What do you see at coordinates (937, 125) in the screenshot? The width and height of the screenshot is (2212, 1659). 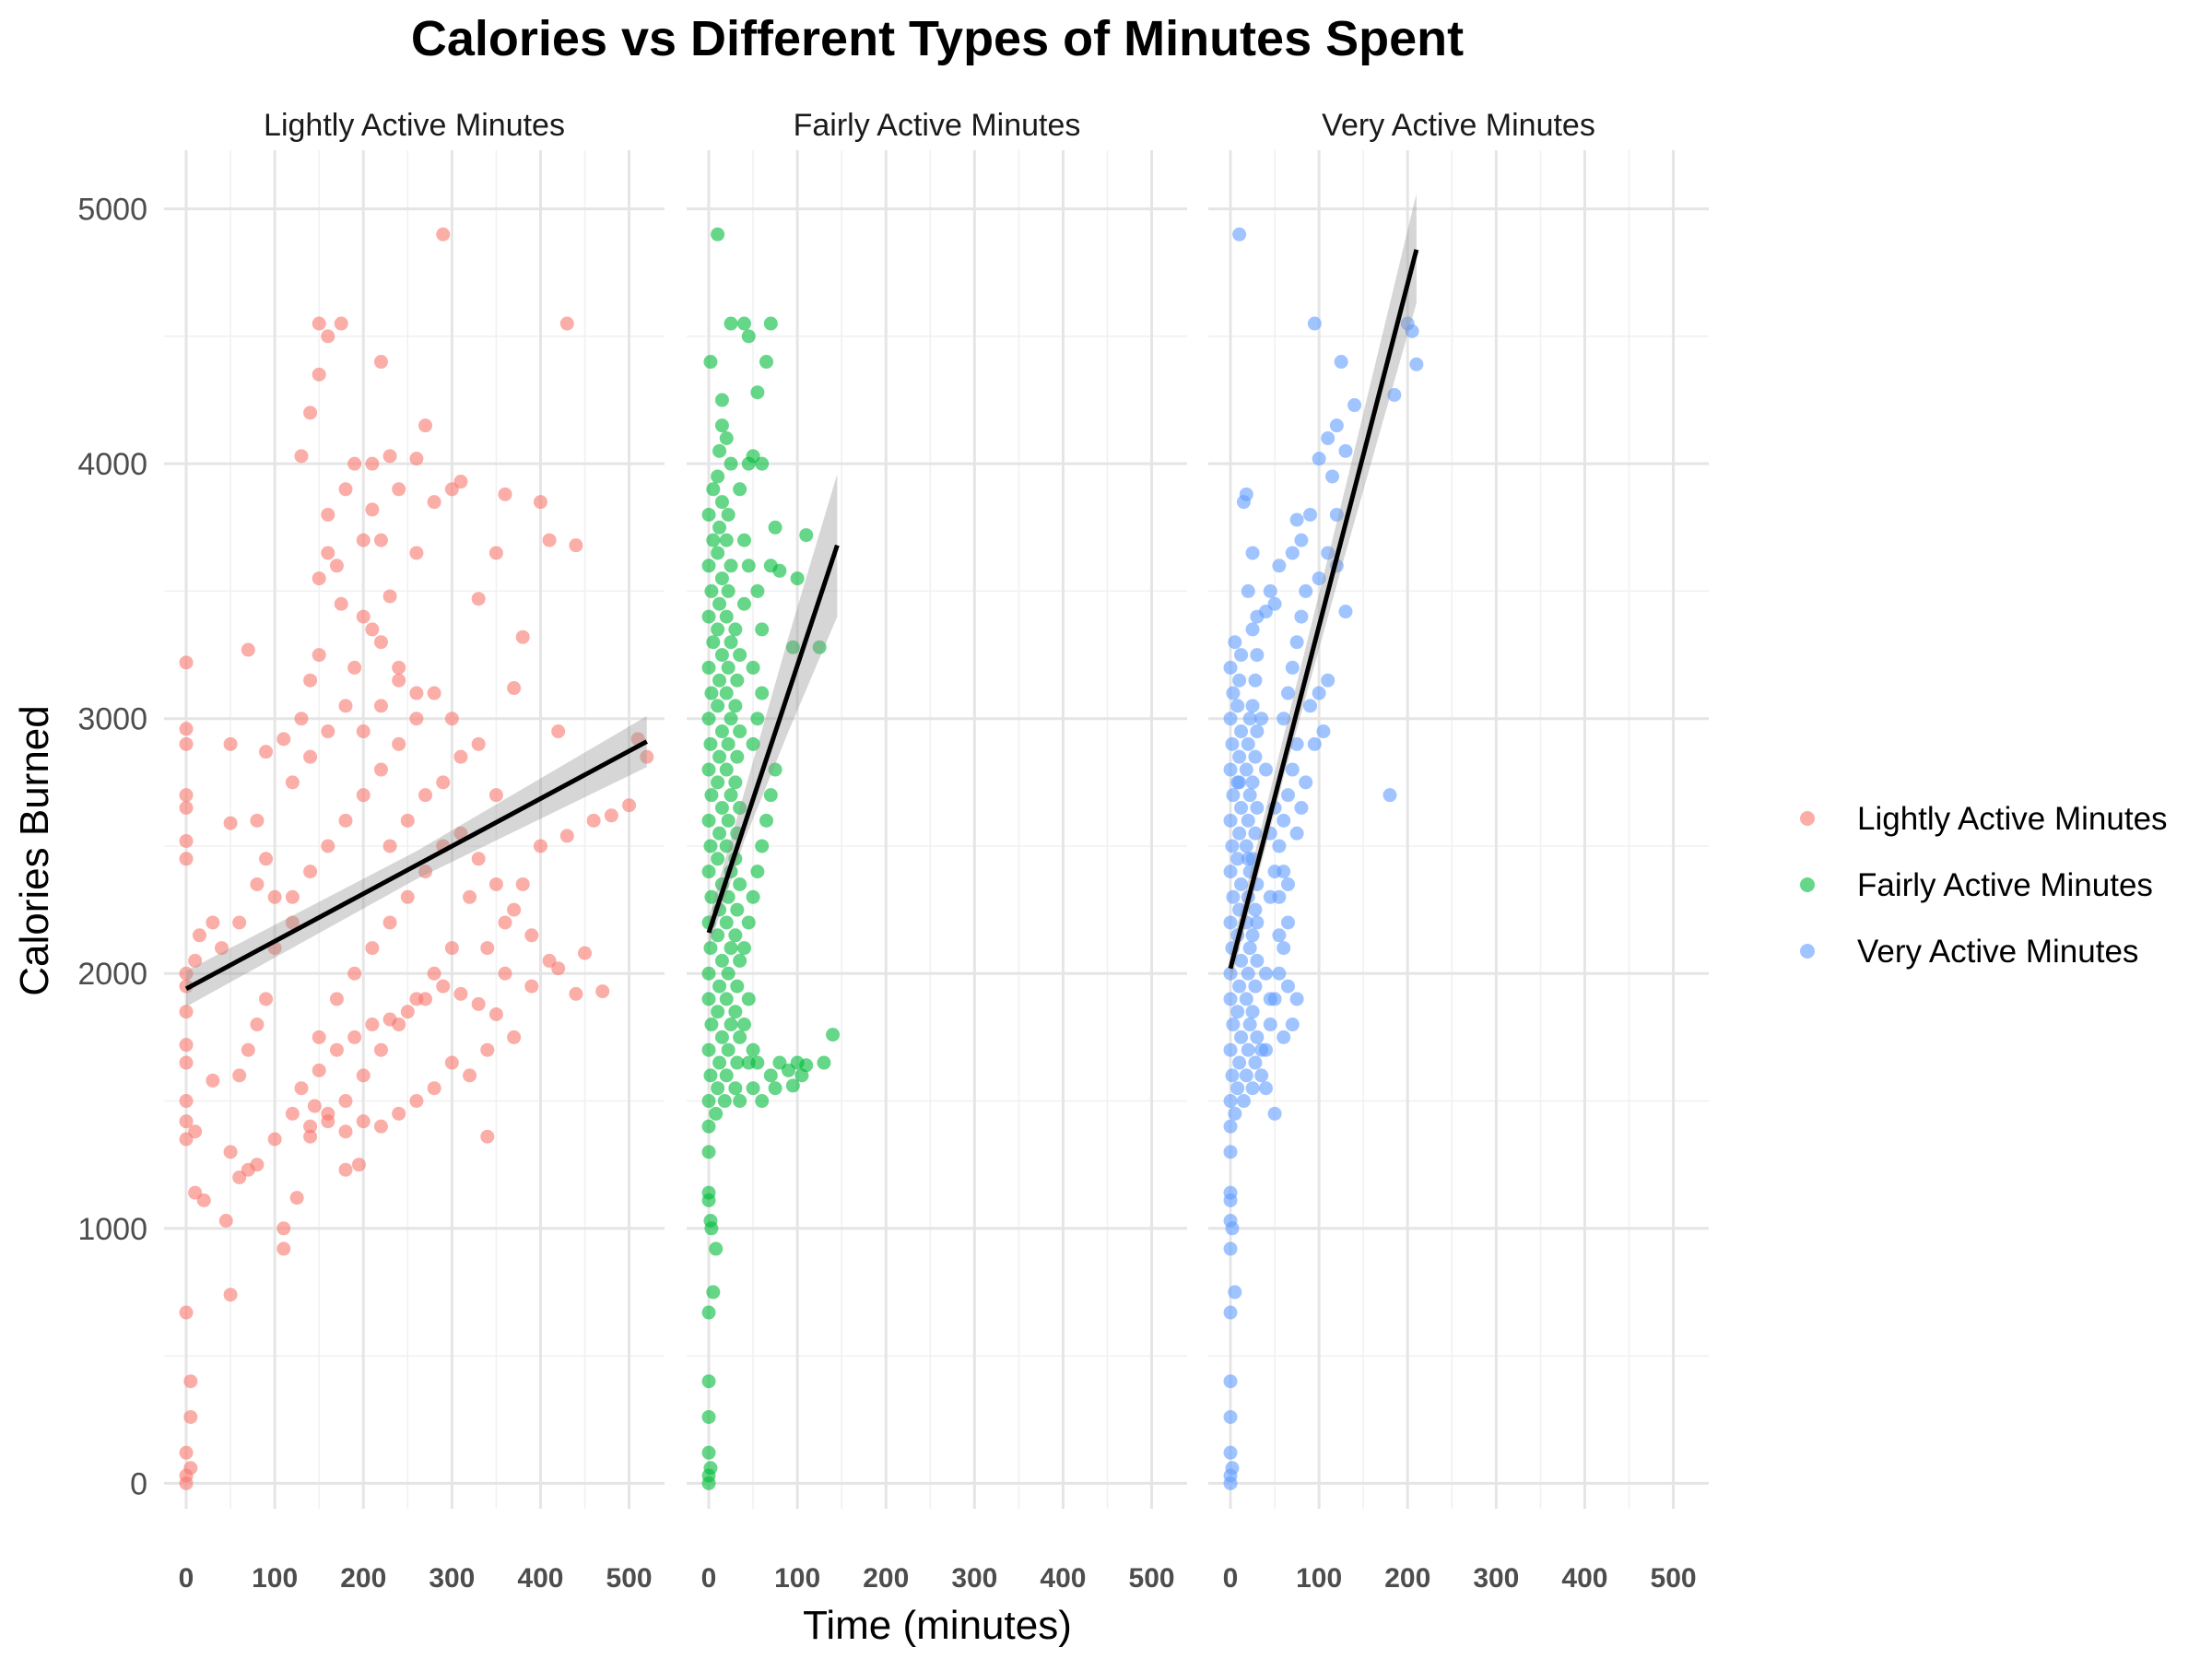 I see `facet-strip-label: Fairly Active Minutes` at bounding box center [937, 125].